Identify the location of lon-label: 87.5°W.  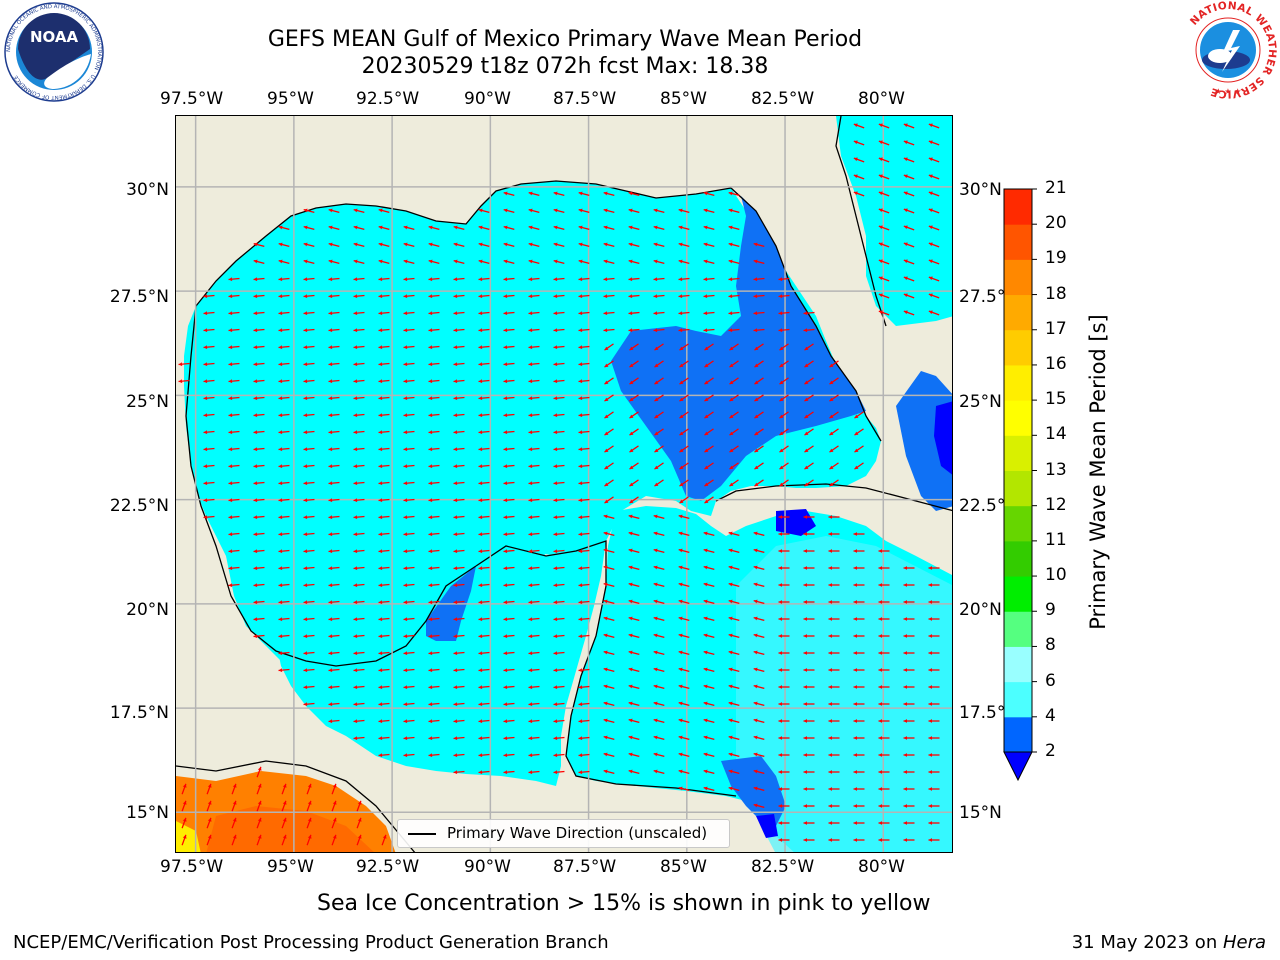
(585, 867).